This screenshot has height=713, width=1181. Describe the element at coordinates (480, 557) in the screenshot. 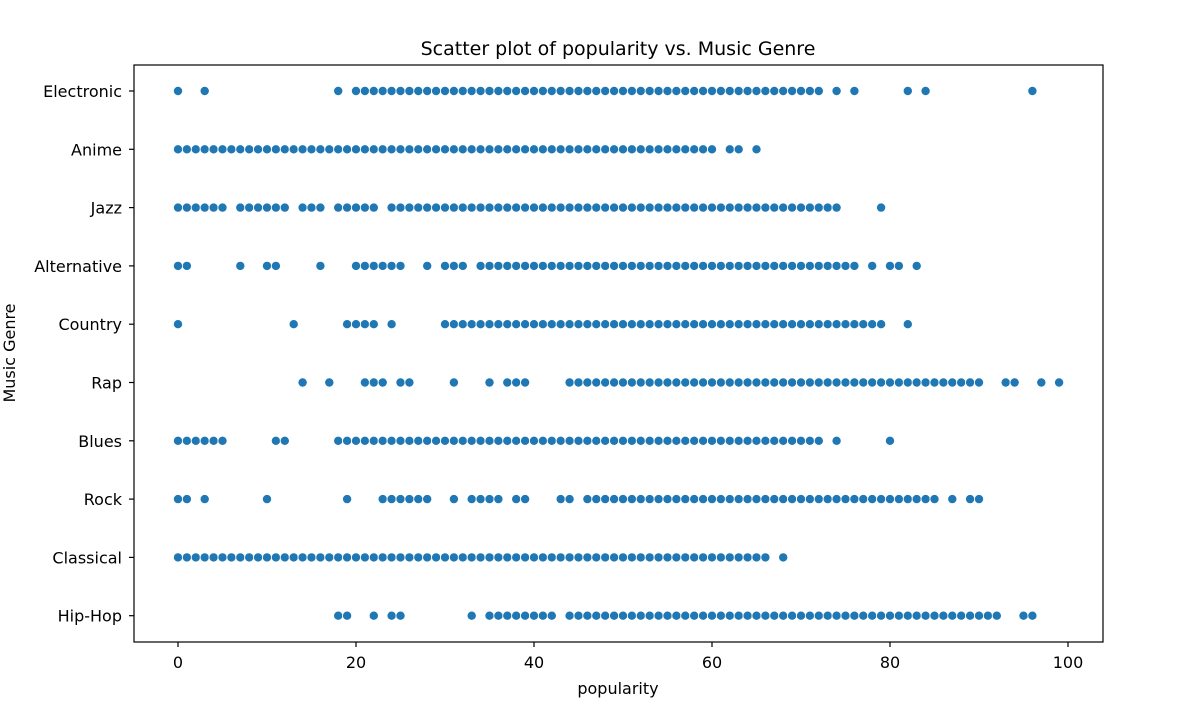

I see `series-classical` at that location.